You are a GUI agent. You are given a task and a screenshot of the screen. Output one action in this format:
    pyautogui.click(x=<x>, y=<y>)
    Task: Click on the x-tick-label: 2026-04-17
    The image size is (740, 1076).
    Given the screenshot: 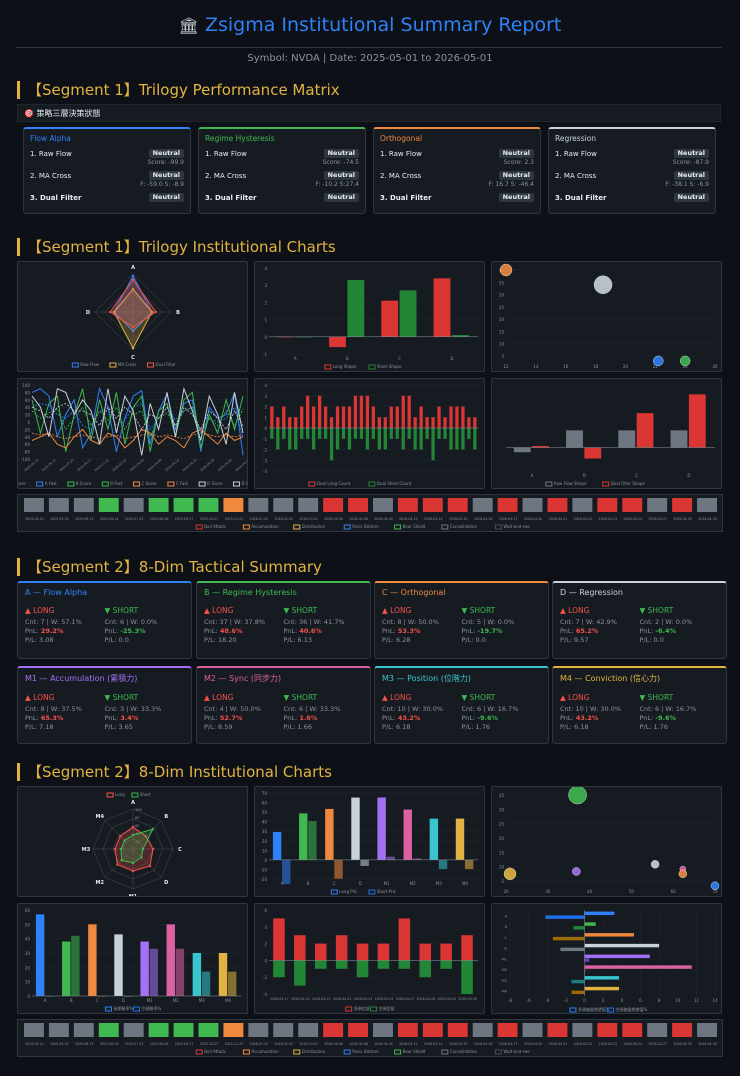 What is the action you would take?
    pyautogui.click(x=279, y=999)
    